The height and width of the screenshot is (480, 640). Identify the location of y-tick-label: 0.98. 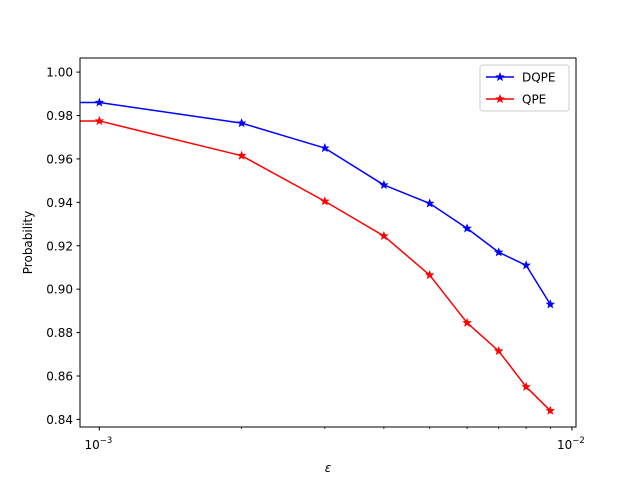
(59, 116).